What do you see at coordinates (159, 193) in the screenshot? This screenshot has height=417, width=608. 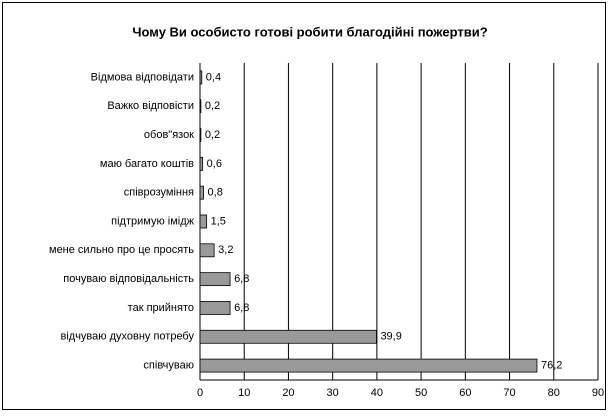 I see `y-tick-label: співрозуміння` at bounding box center [159, 193].